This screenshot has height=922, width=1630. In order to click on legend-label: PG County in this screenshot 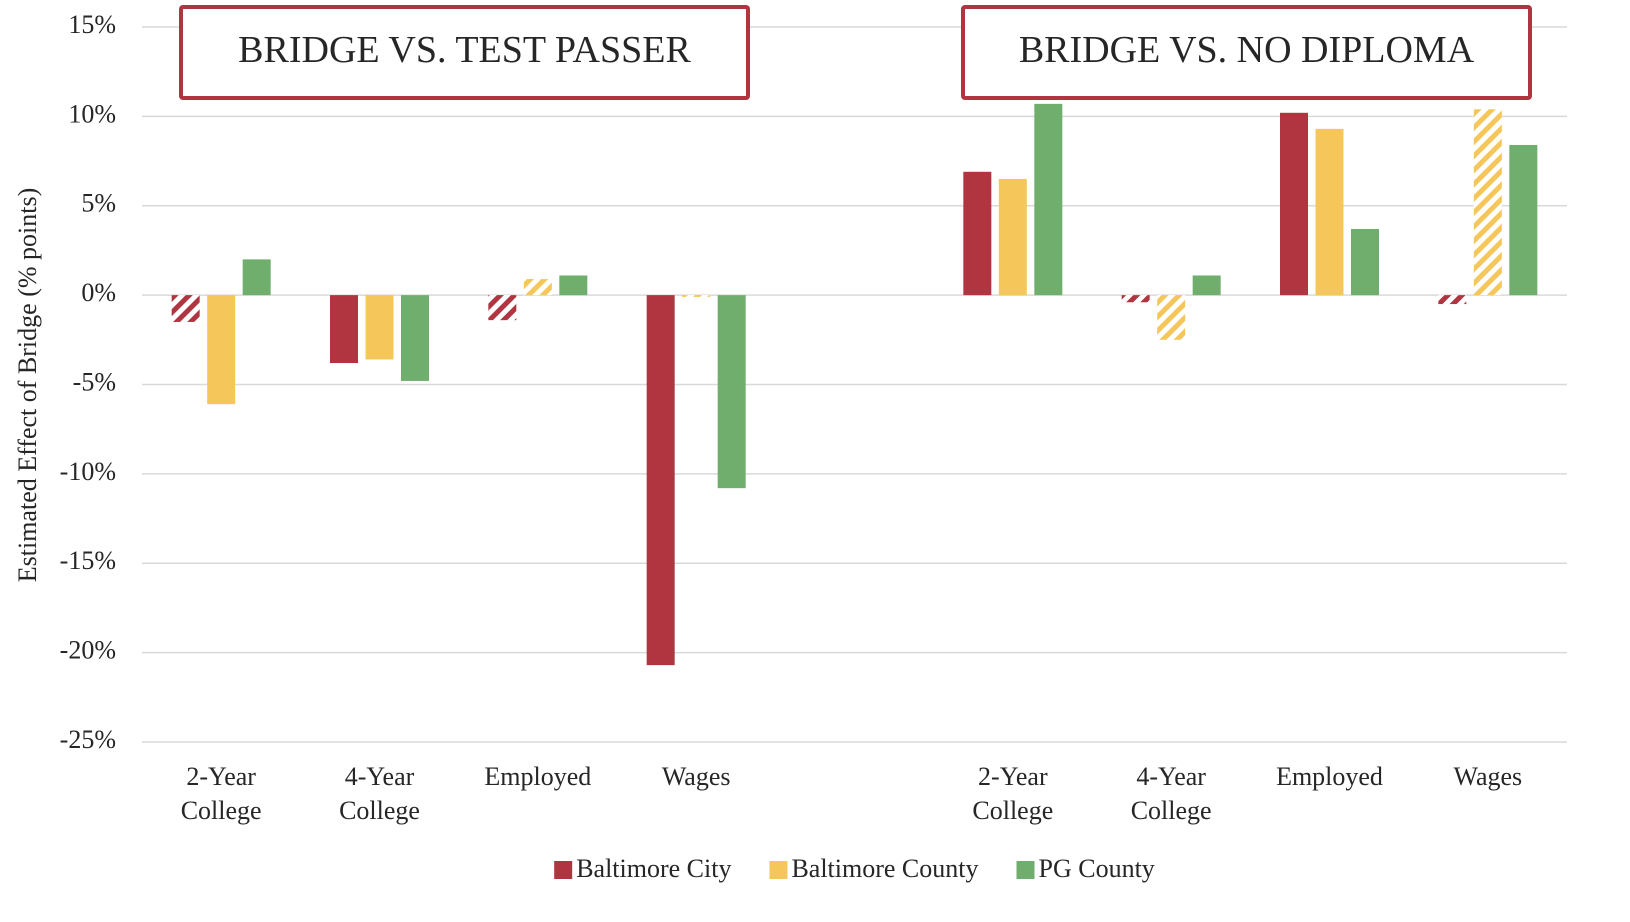, I will do `click(1097, 868)`.